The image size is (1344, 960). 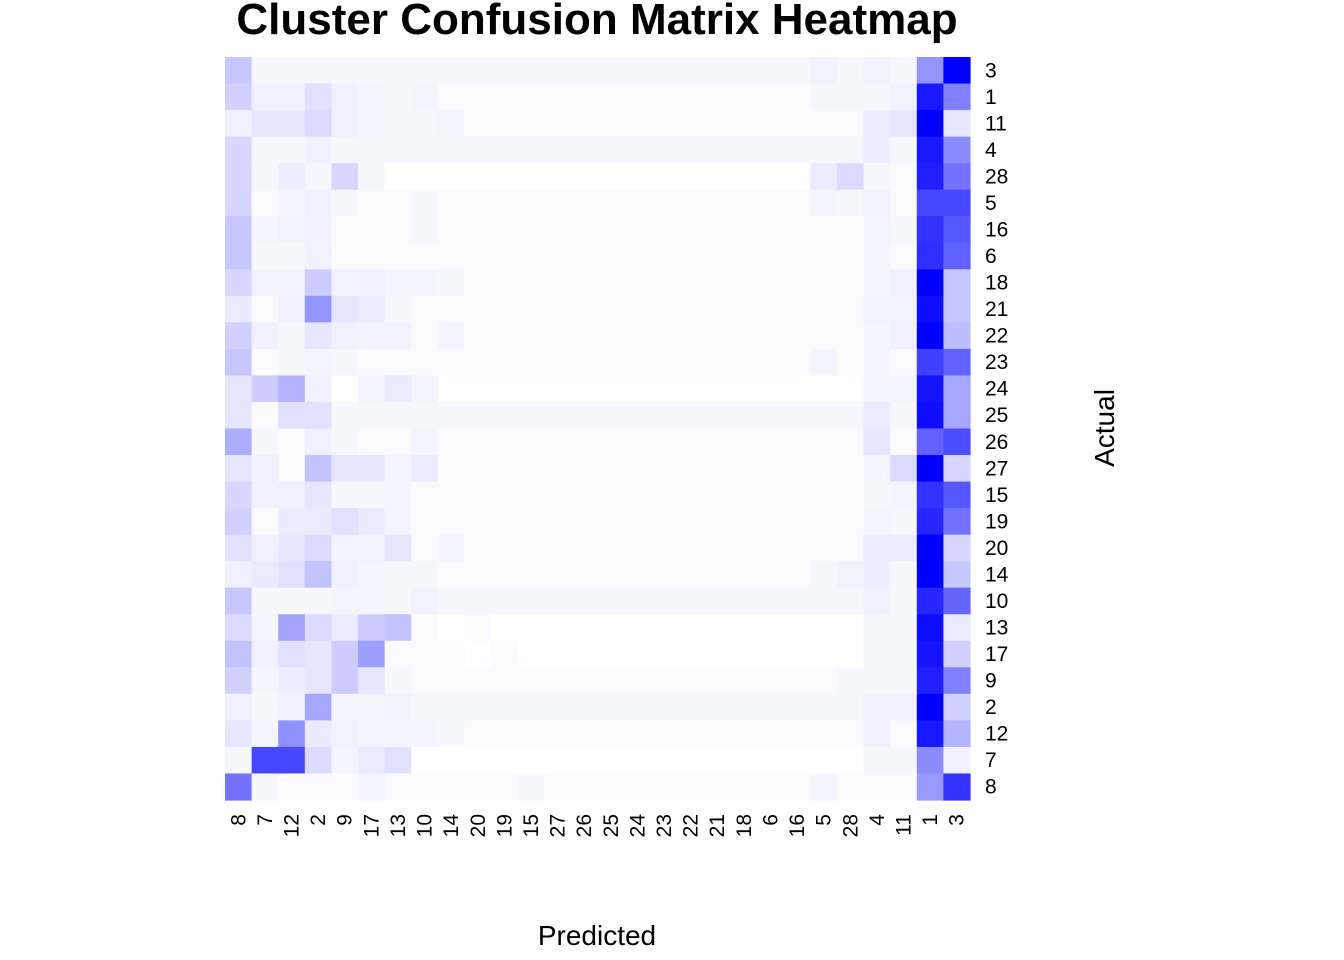 What do you see at coordinates (597, 935) in the screenshot?
I see `x-axis-title: Predicted` at bounding box center [597, 935].